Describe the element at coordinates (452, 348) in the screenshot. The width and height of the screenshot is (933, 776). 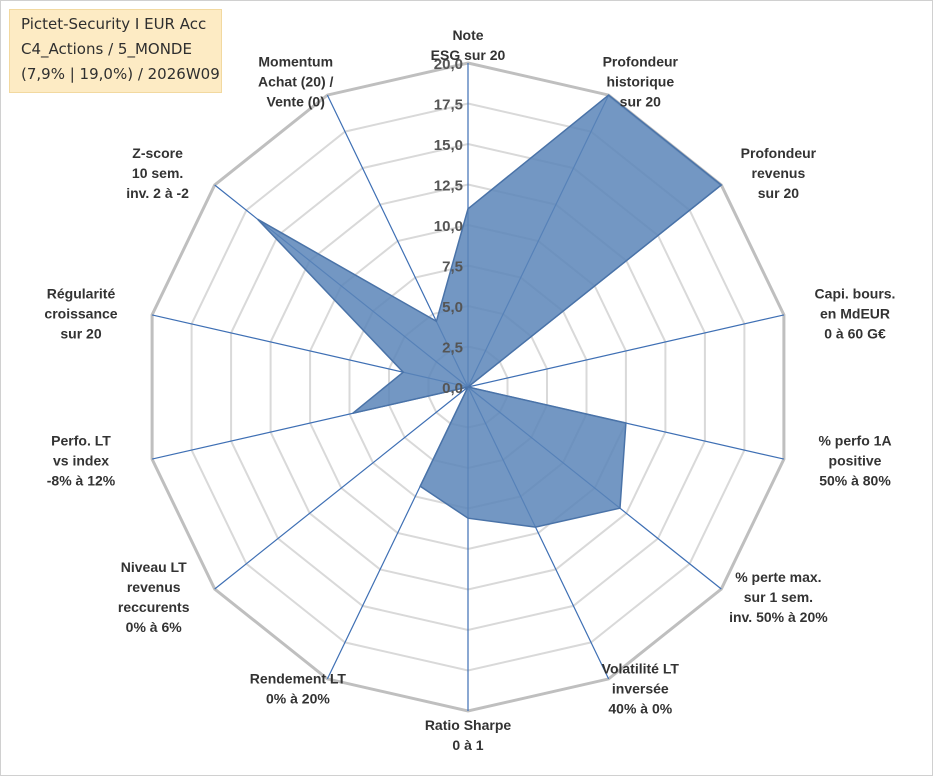
I see `tick-label: 2,5` at that location.